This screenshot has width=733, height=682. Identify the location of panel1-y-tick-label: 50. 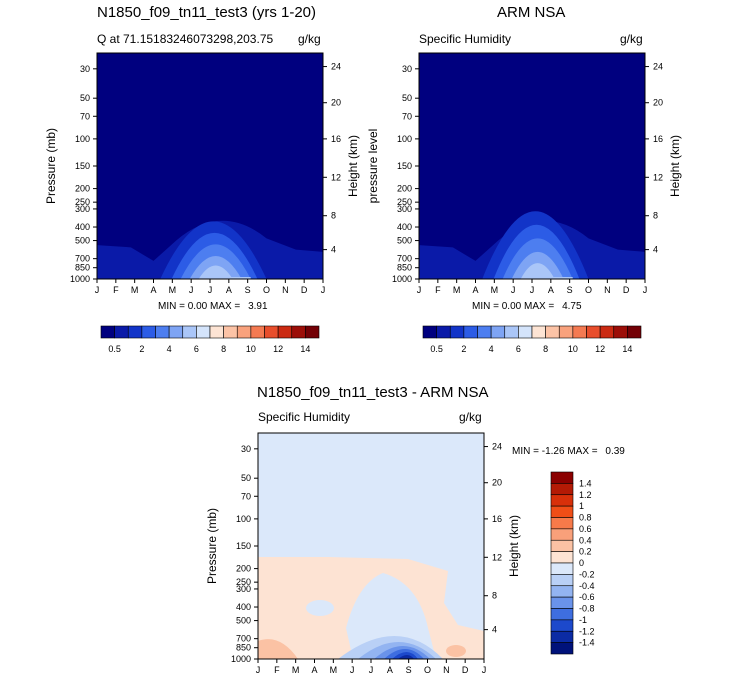
(85, 98).